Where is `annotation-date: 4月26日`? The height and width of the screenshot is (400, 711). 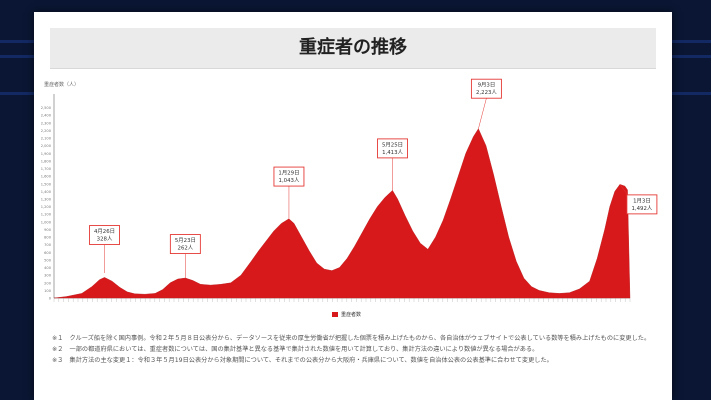 annotation-date: 4月26日 is located at coordinates (104, 231).